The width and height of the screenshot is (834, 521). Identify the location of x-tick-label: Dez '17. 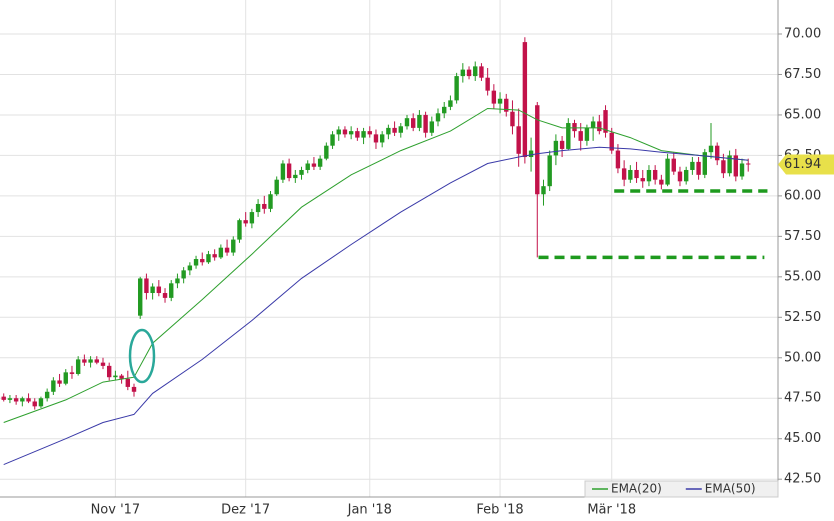
(245, 510).